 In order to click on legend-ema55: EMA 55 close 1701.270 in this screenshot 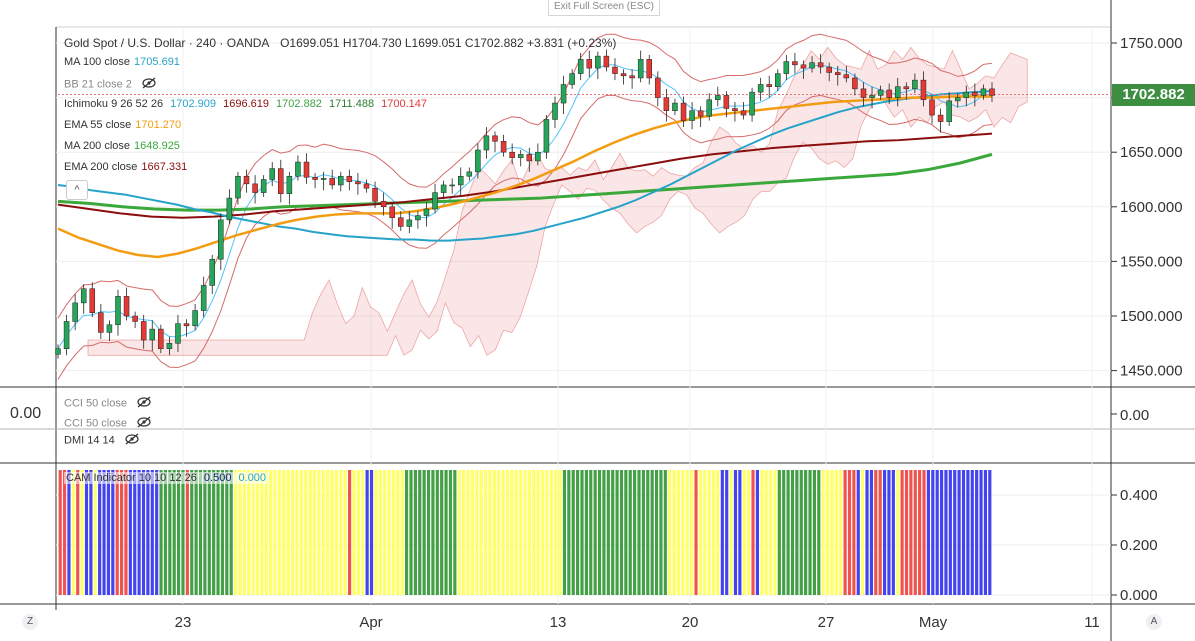, I will do `click(122, 125)`.